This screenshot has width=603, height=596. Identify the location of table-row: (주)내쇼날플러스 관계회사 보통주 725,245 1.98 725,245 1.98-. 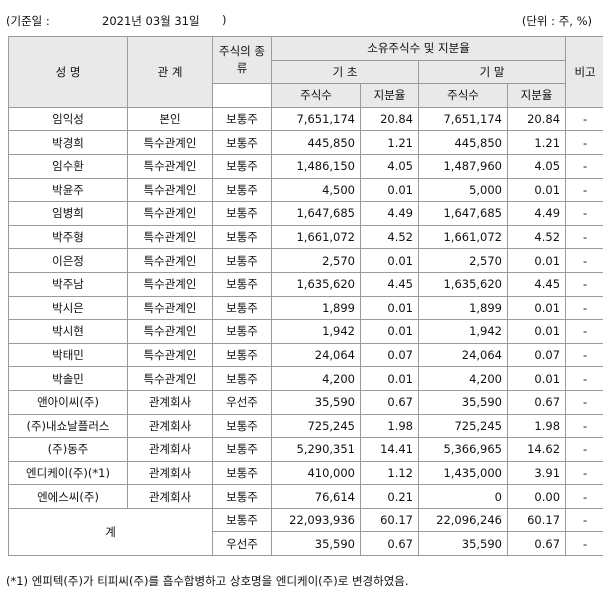
(305, 426).